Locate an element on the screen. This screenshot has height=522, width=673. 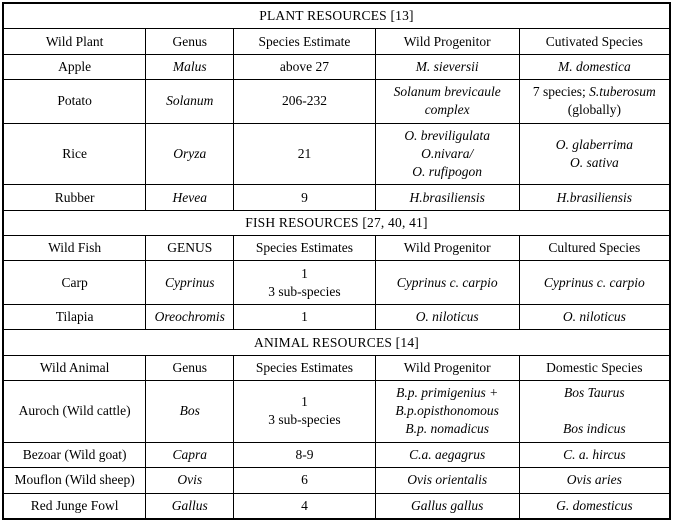
table-cell: G. domesticus is located at coordinates (594, 506).